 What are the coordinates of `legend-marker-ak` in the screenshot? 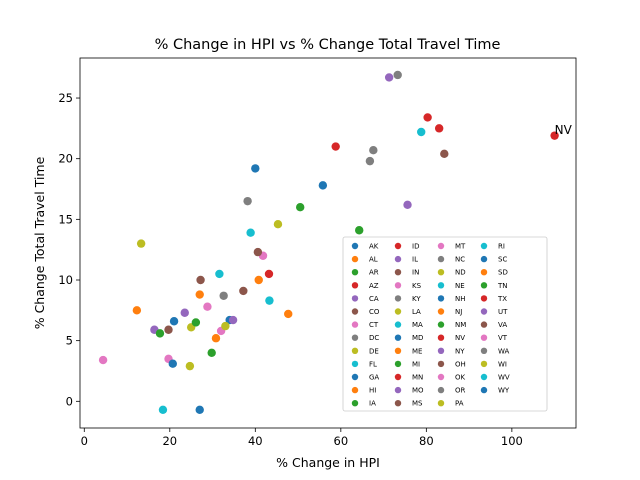 It's located at (355, 246).